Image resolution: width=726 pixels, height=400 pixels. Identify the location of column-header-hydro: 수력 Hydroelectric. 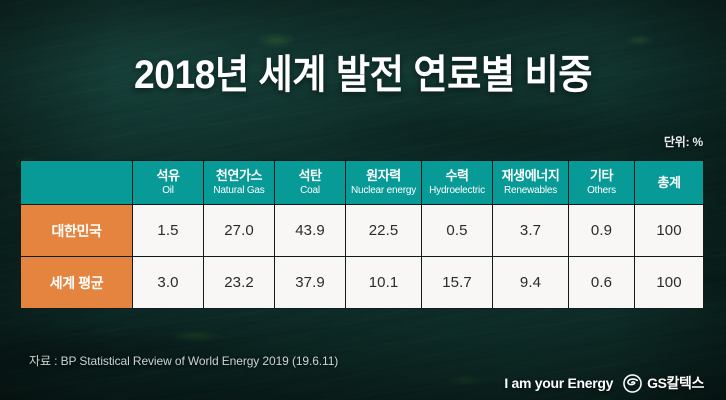
(457, 182).